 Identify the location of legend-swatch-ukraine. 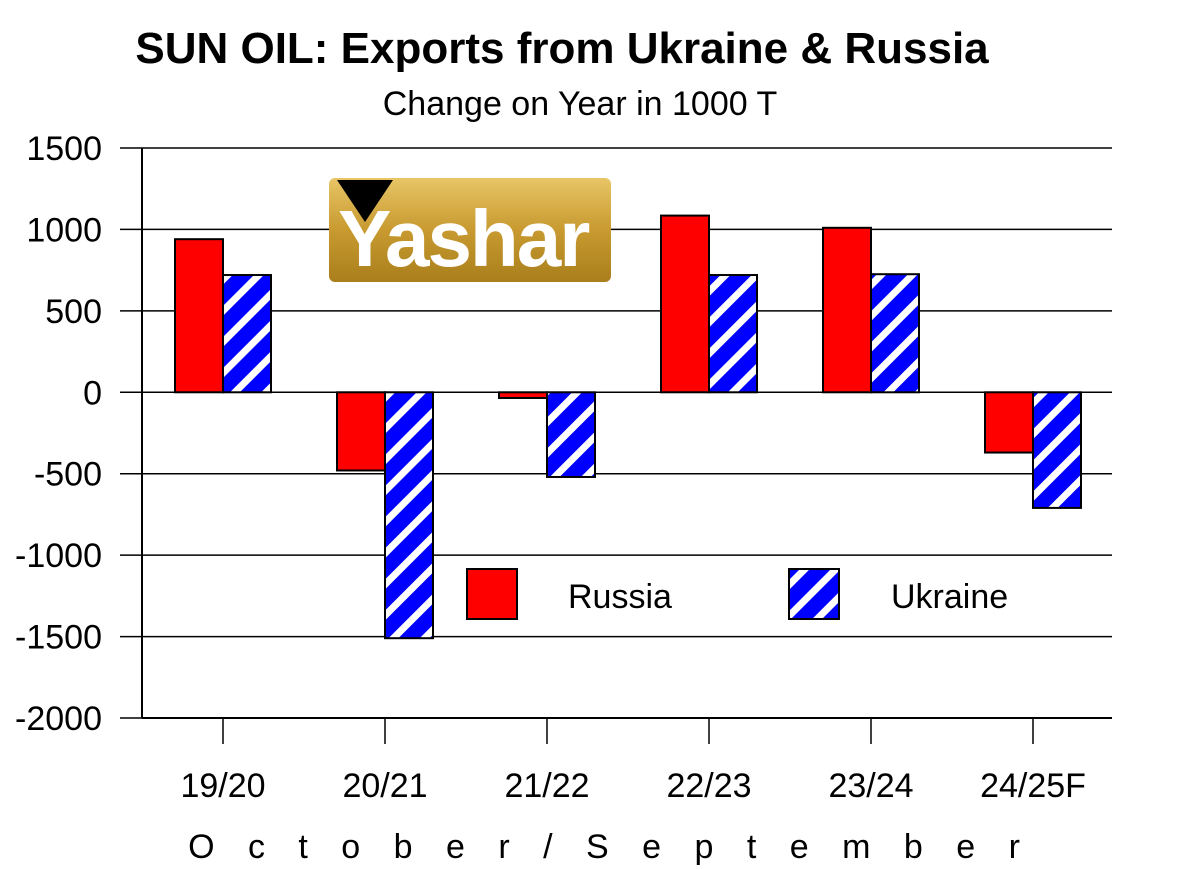
(814, 594).